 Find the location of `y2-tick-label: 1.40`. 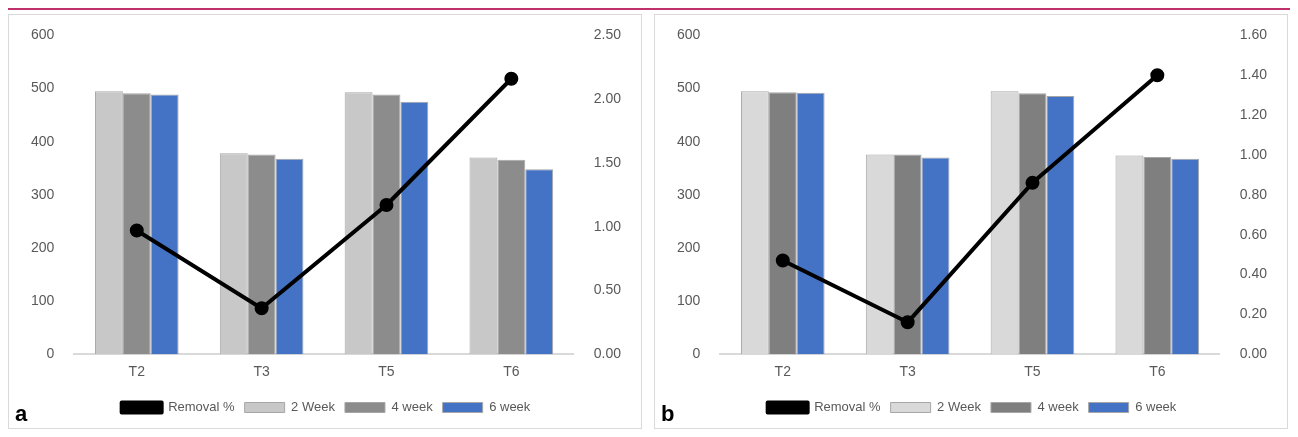

y2-tick-label: 1.40 is located at coordinates (1253, 74).